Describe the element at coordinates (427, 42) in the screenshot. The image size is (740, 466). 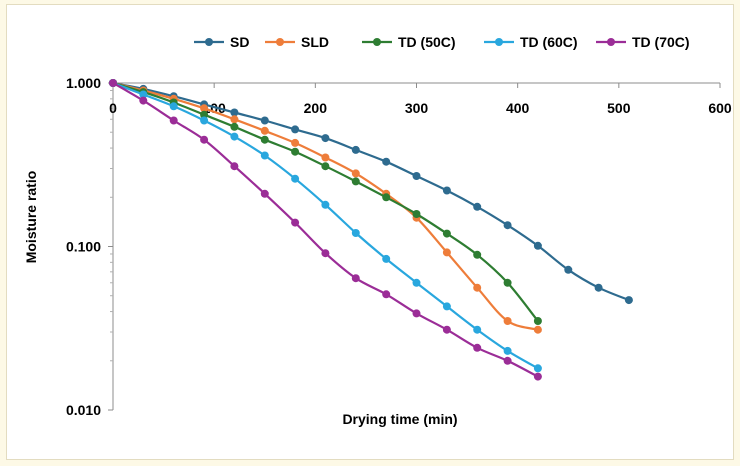
I see `legend-label: TD (50C)` at that location.